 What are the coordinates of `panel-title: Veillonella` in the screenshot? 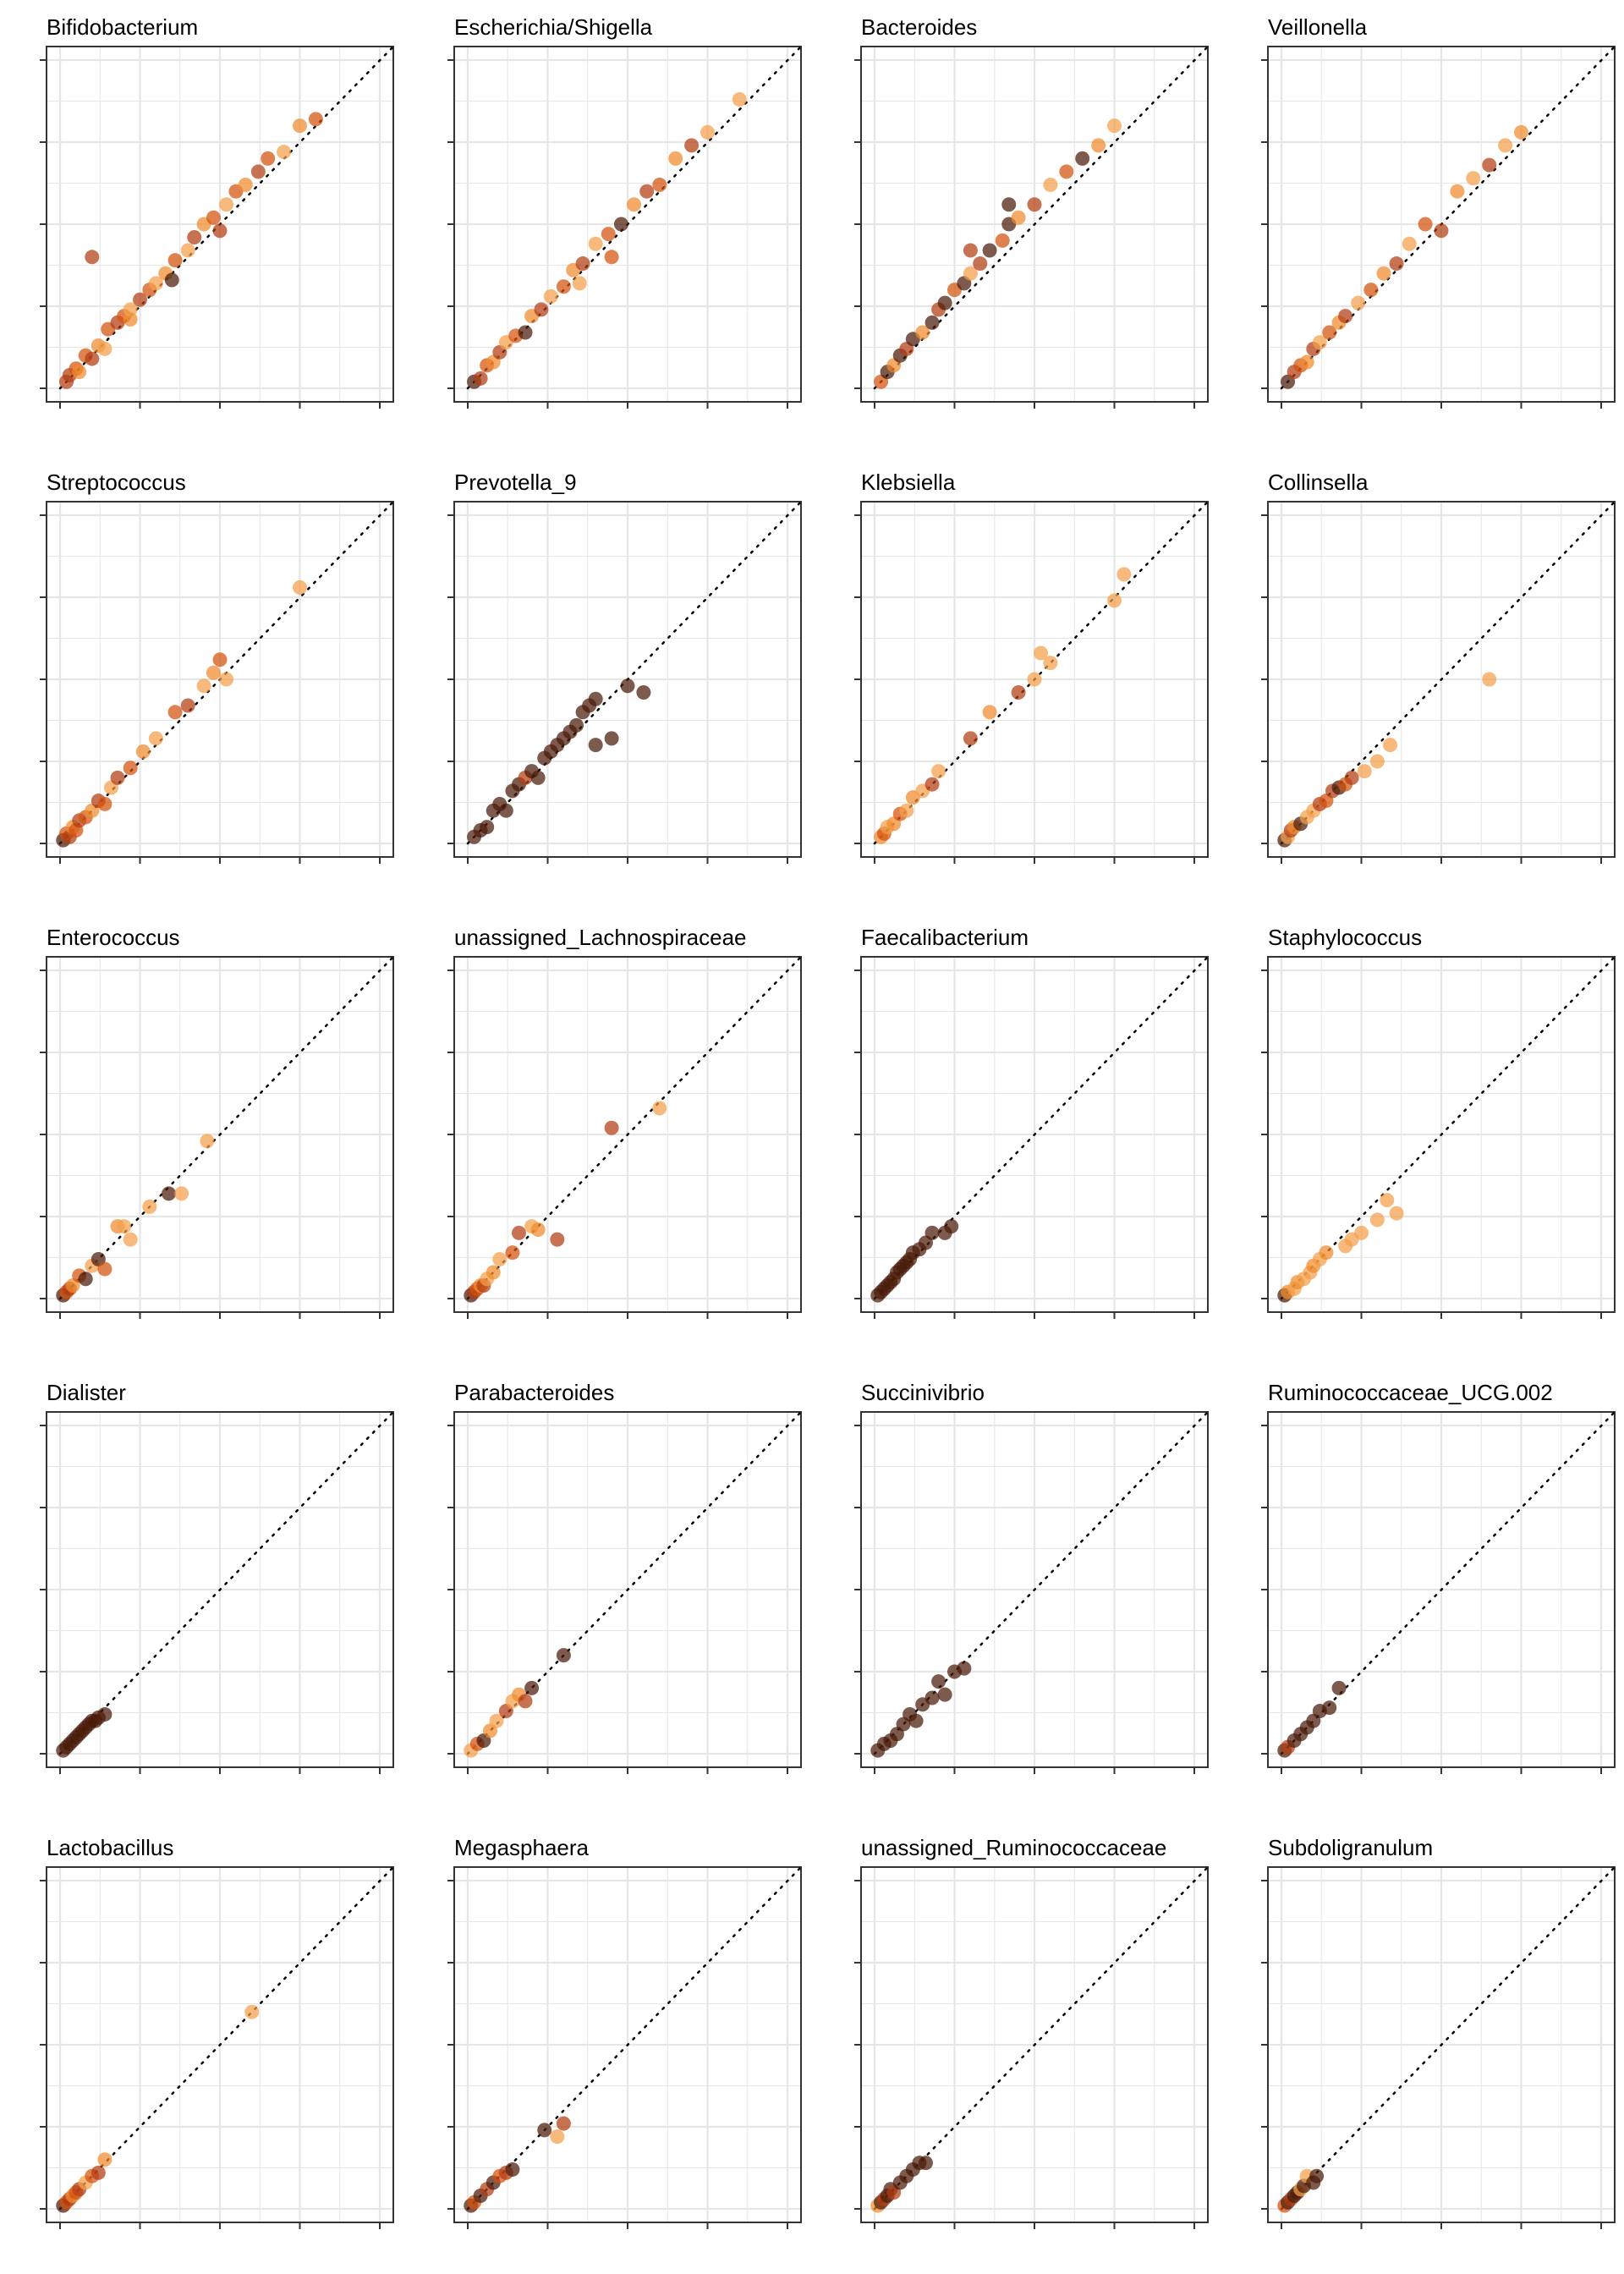 It's located at (1318, 27).